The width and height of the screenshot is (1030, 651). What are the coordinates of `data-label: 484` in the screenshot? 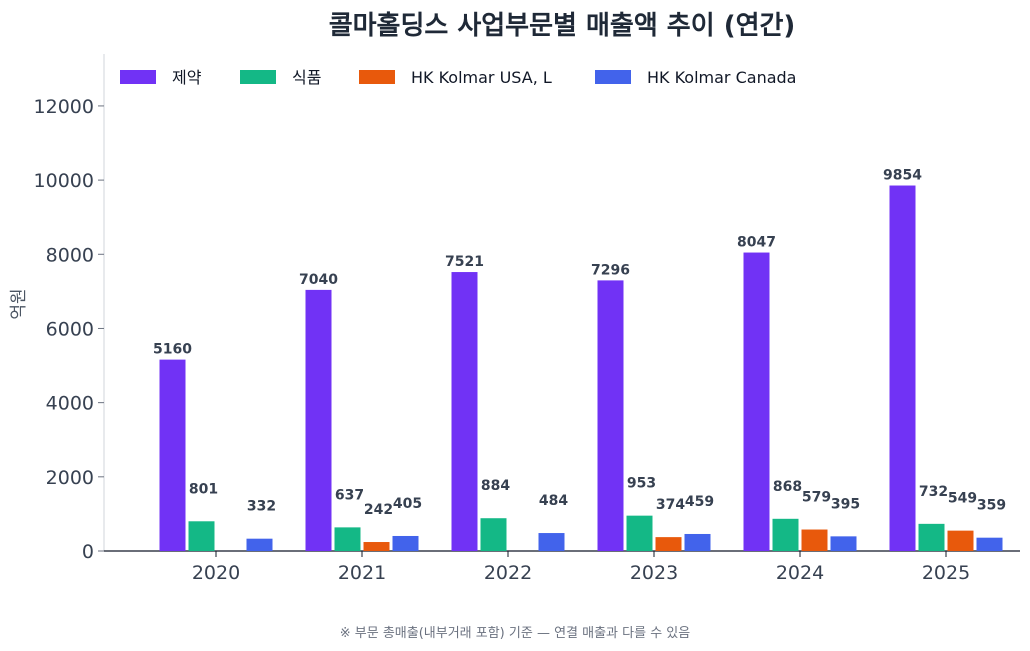 It's located at (553, 501).